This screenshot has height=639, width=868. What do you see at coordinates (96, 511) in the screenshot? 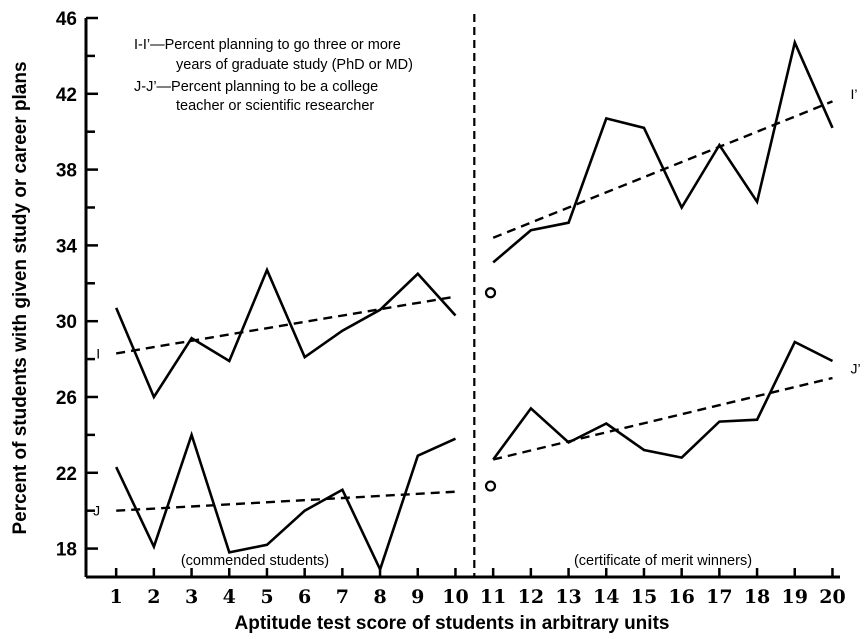
I see `series-end-label: J` at bounding box center [96, 511].